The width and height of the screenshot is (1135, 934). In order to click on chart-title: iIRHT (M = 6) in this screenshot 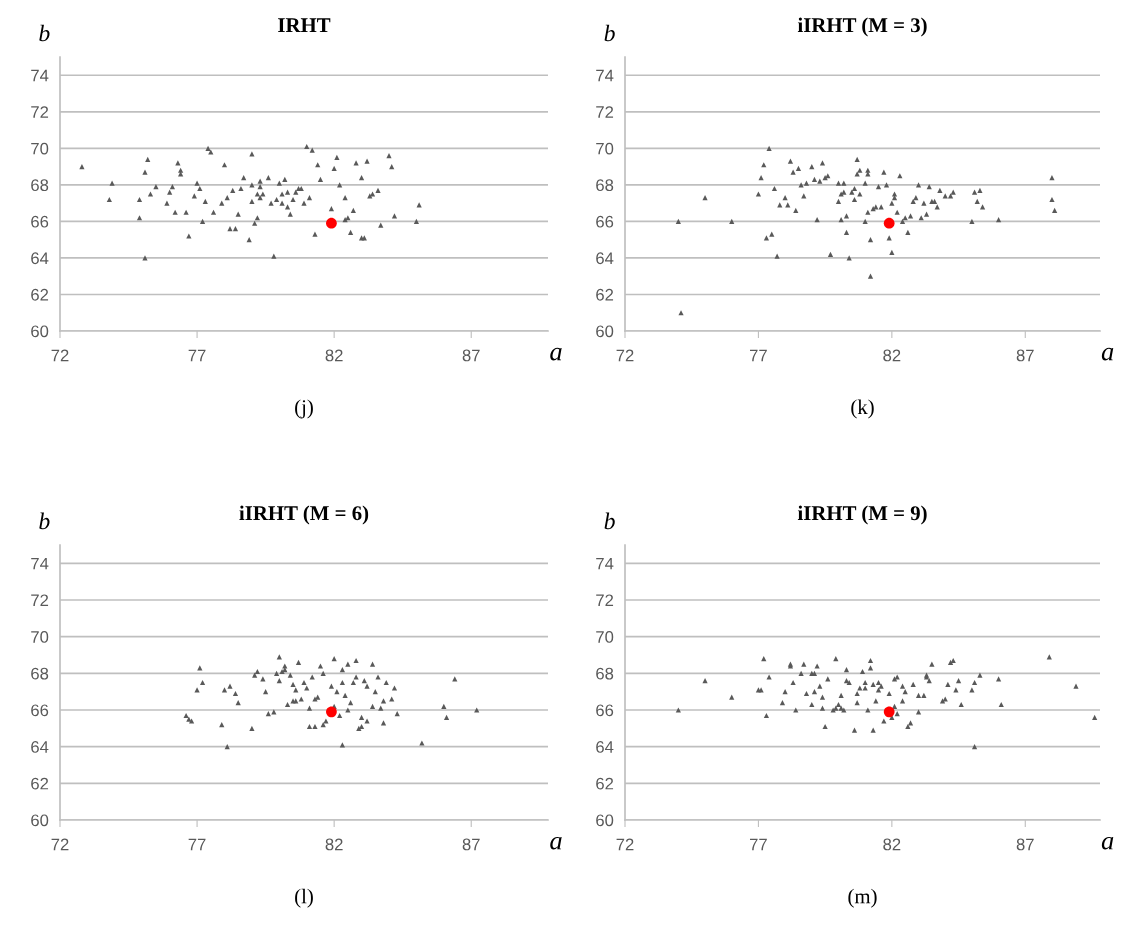, I will do `click(304, 515)`.